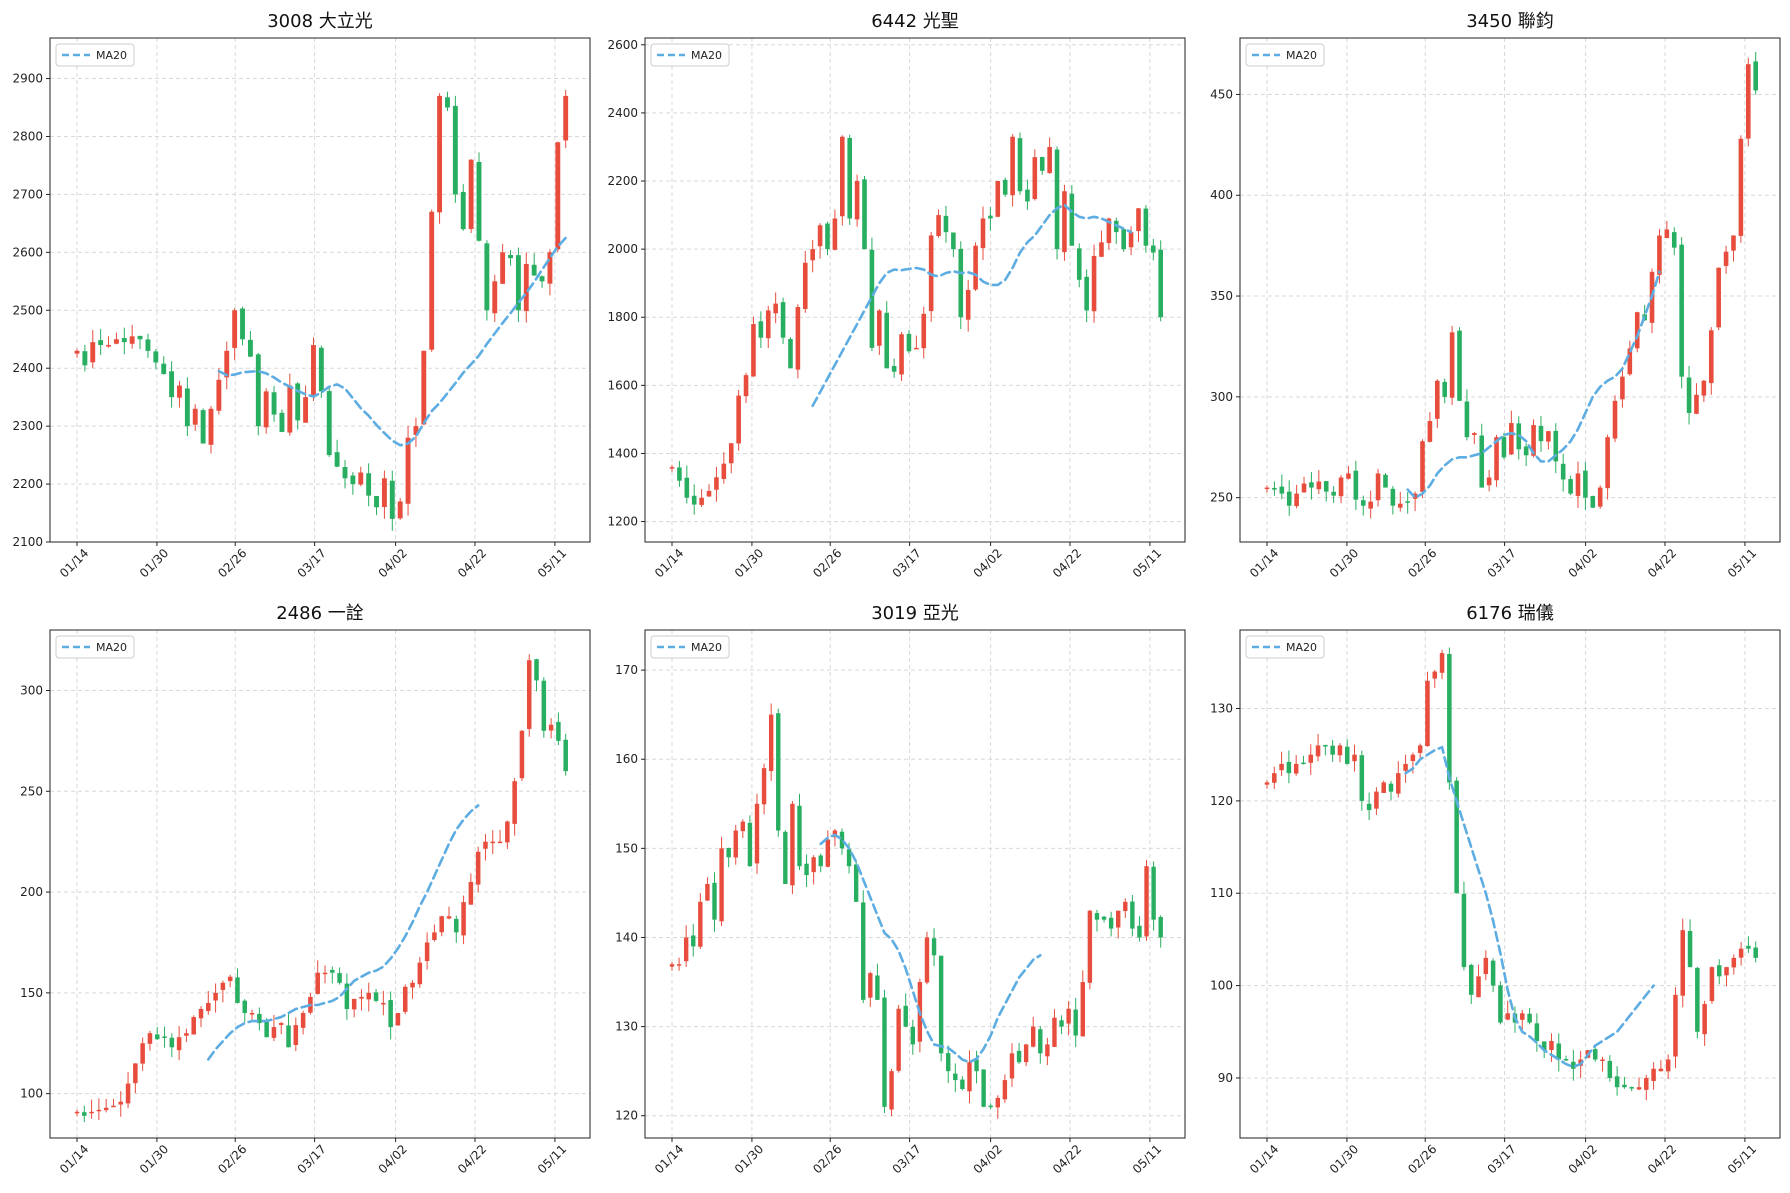  What do you see at coordinates (622, 45) in the screenshot?
I see `y-tick-label: 2600` at bounding box center [622, 45].